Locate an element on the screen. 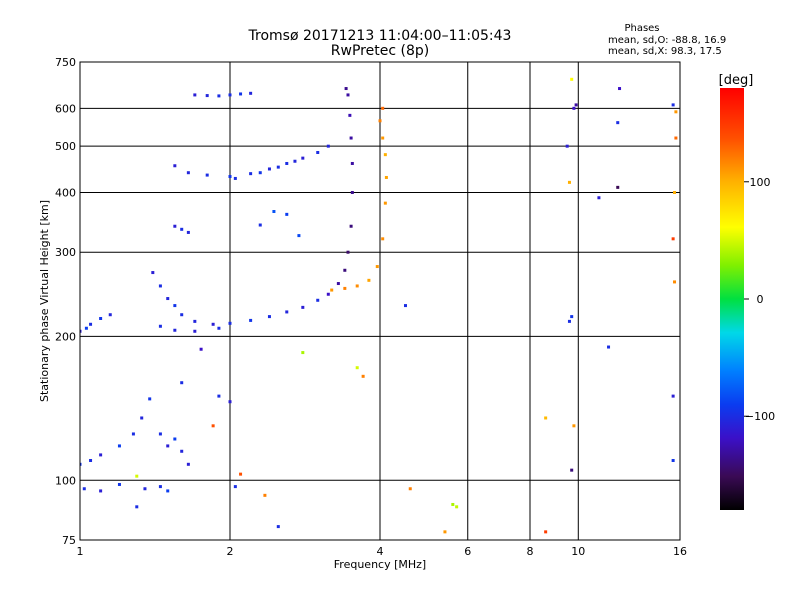 This screenshot has width=800, height=600. colorbar-tick-label: 100 is located at coordinates (760, 182).